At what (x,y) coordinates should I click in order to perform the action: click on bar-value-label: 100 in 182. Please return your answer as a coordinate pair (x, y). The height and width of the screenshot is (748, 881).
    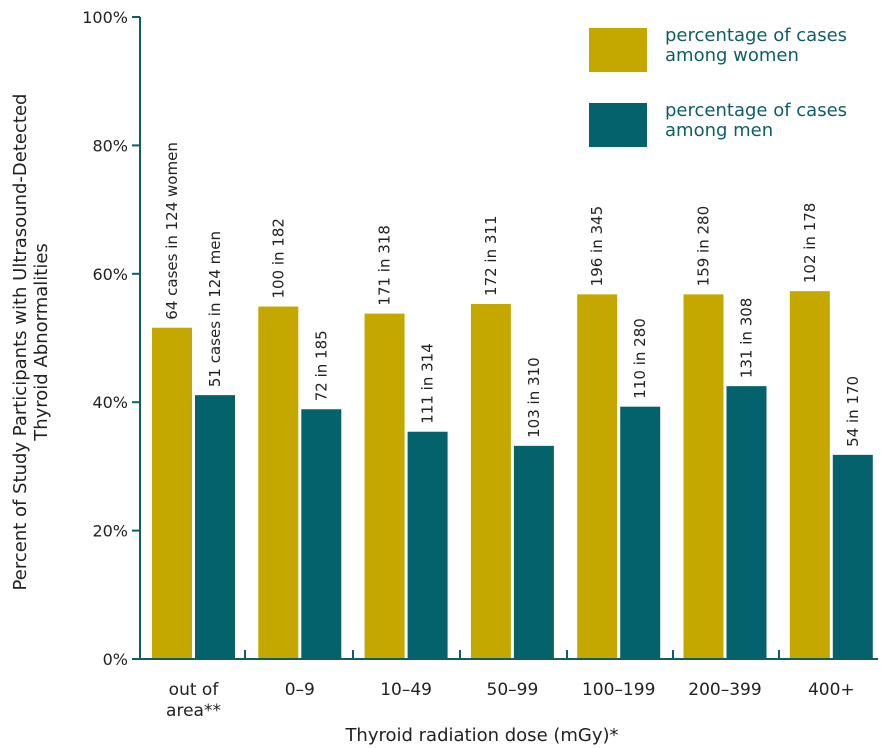
    Looking at the image, I should click on (278, 258).